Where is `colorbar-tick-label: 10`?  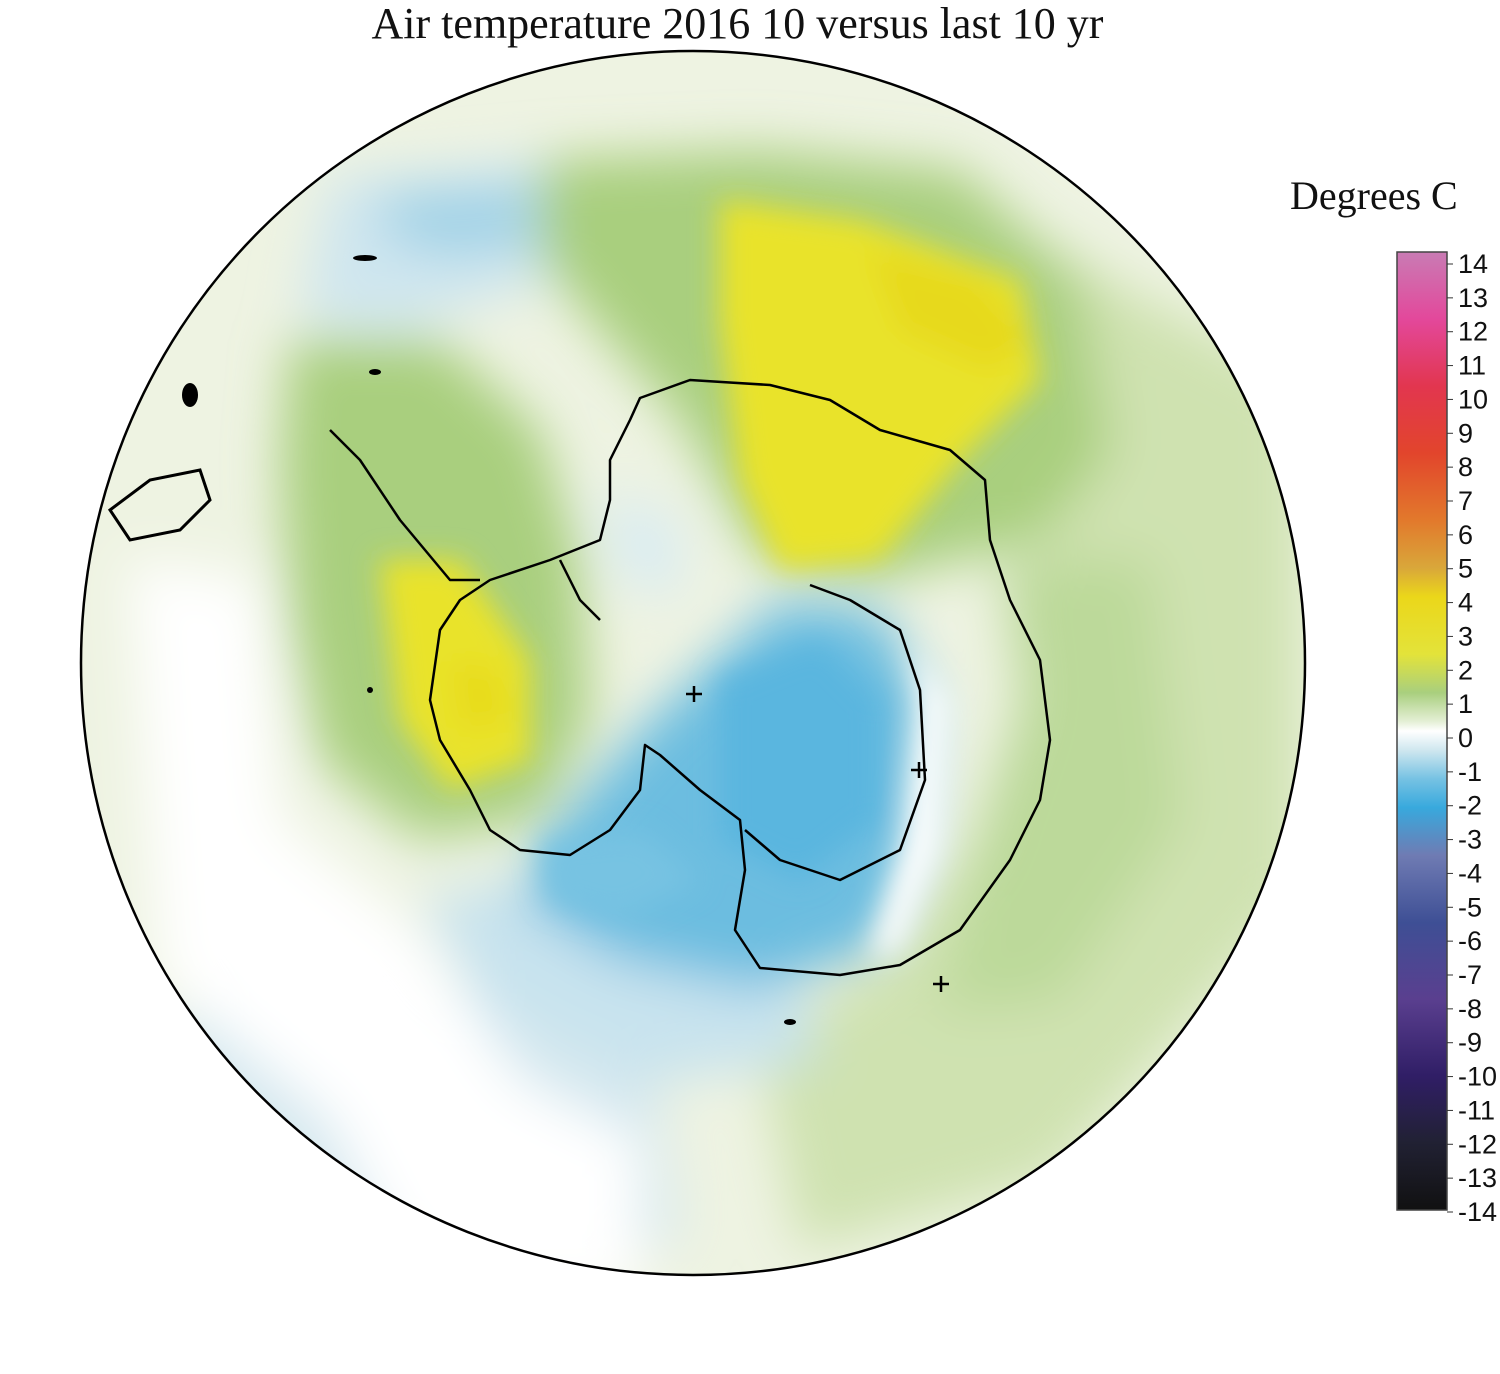
colorbar-tick-label: 10 is located at coordinates (1473, 399).